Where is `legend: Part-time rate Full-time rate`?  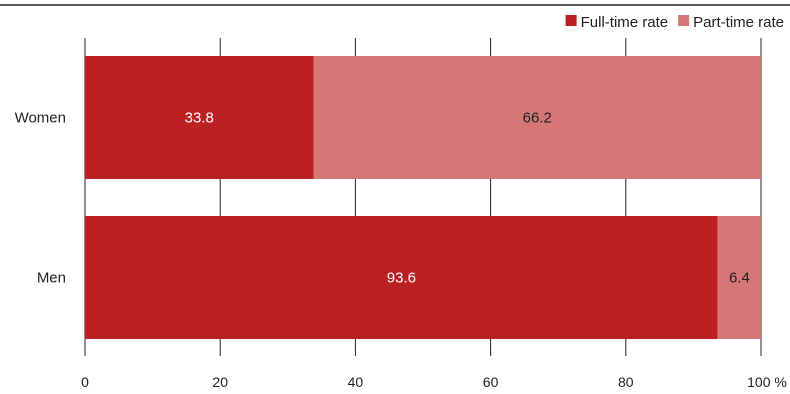
legend: Part-time rate Full-time rate is located at coordinates (674, 22).